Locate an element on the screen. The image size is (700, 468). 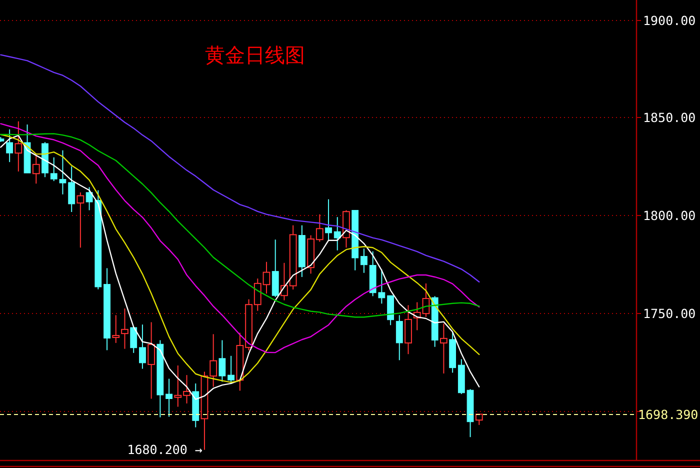
y-tick-label: 1800.00 is located at coordinates (669, 215).